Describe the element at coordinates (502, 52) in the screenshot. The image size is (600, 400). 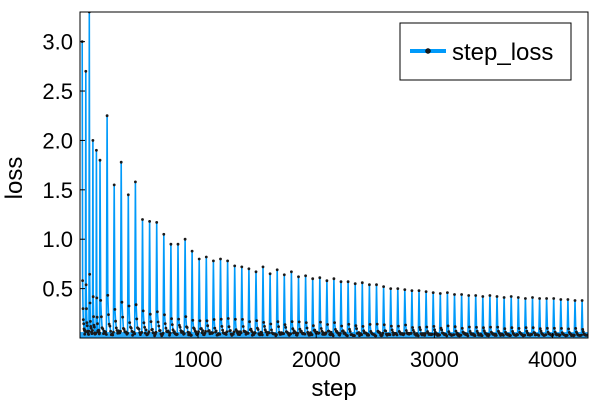
I see `legend-label: step_loss` at that location.